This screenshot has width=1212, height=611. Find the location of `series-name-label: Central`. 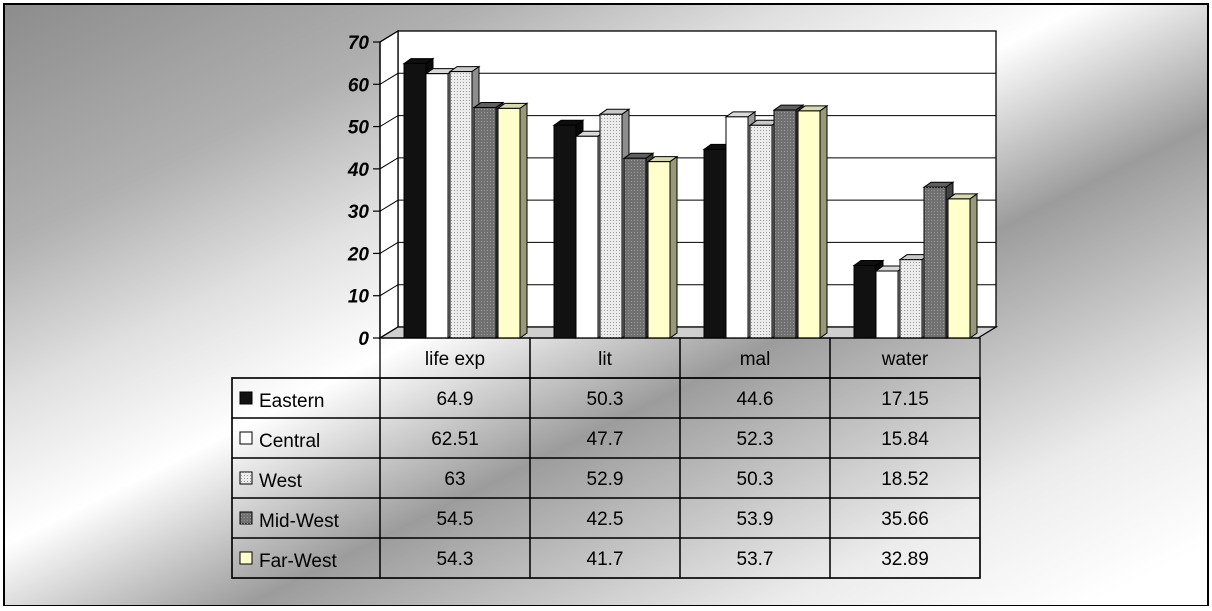

series-name-label: Central is located at coordinates (289, 441).